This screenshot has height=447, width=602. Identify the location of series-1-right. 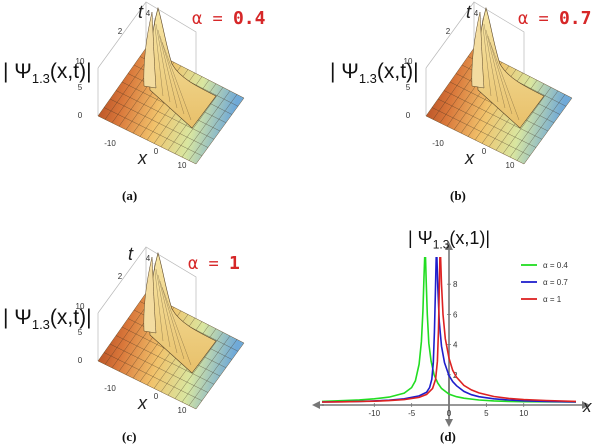
(506, 329).